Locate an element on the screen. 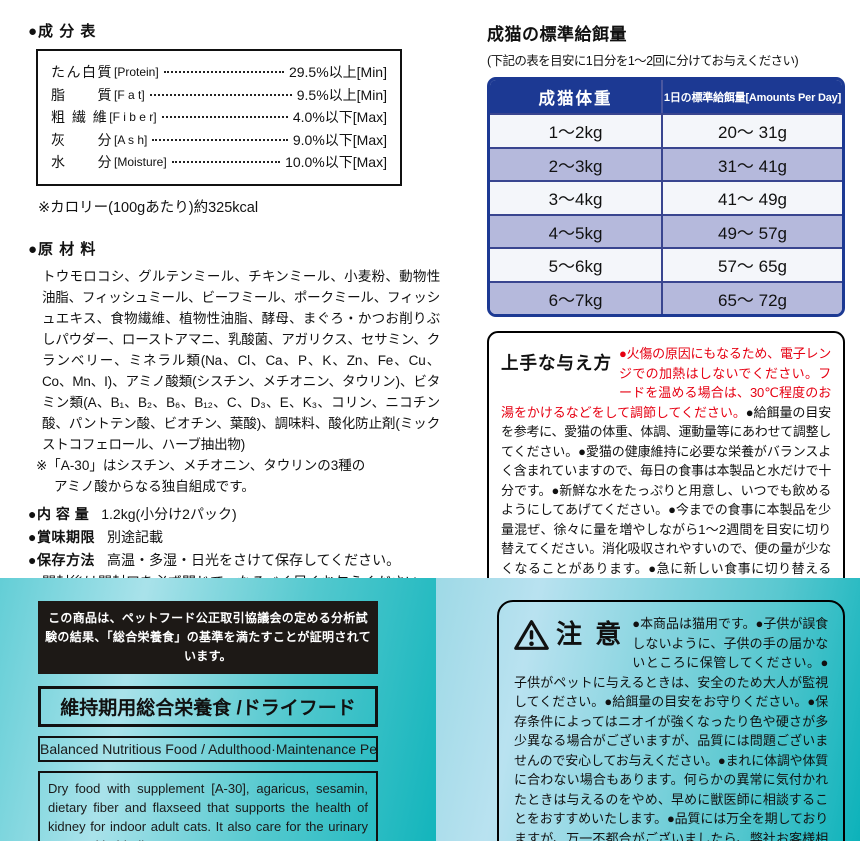 The image size is (860, 841). nutrient-name-jp: 粗 繊 維 is located at coordinates (80, 117).